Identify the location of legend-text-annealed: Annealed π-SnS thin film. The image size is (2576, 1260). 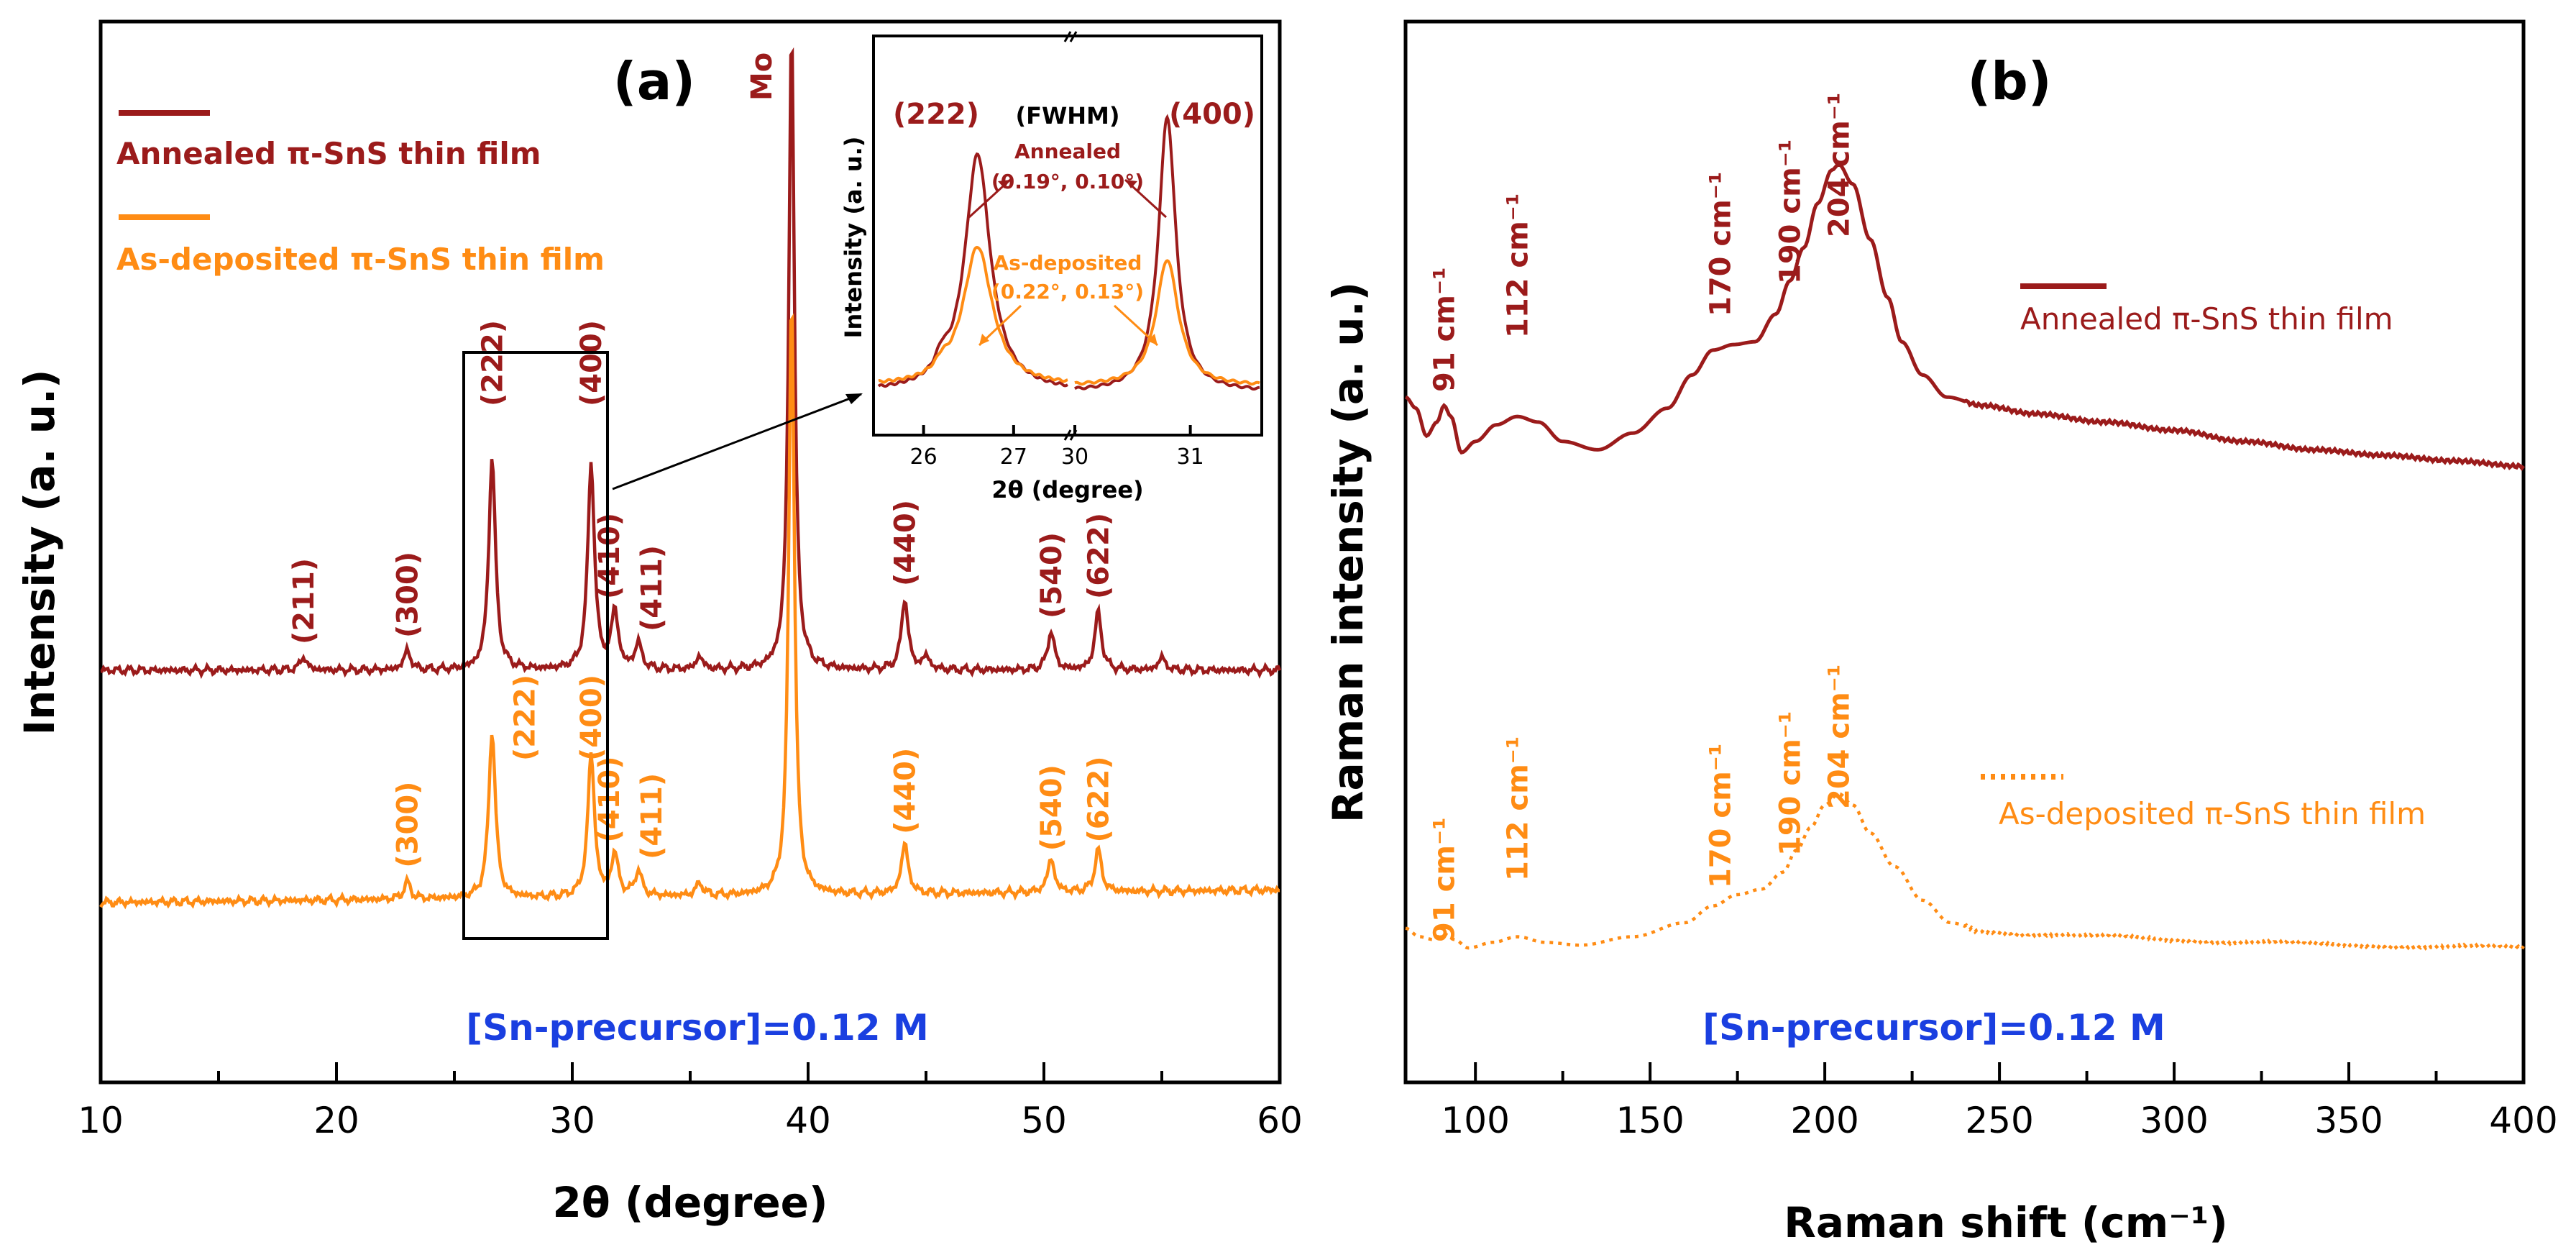
(328, 153).